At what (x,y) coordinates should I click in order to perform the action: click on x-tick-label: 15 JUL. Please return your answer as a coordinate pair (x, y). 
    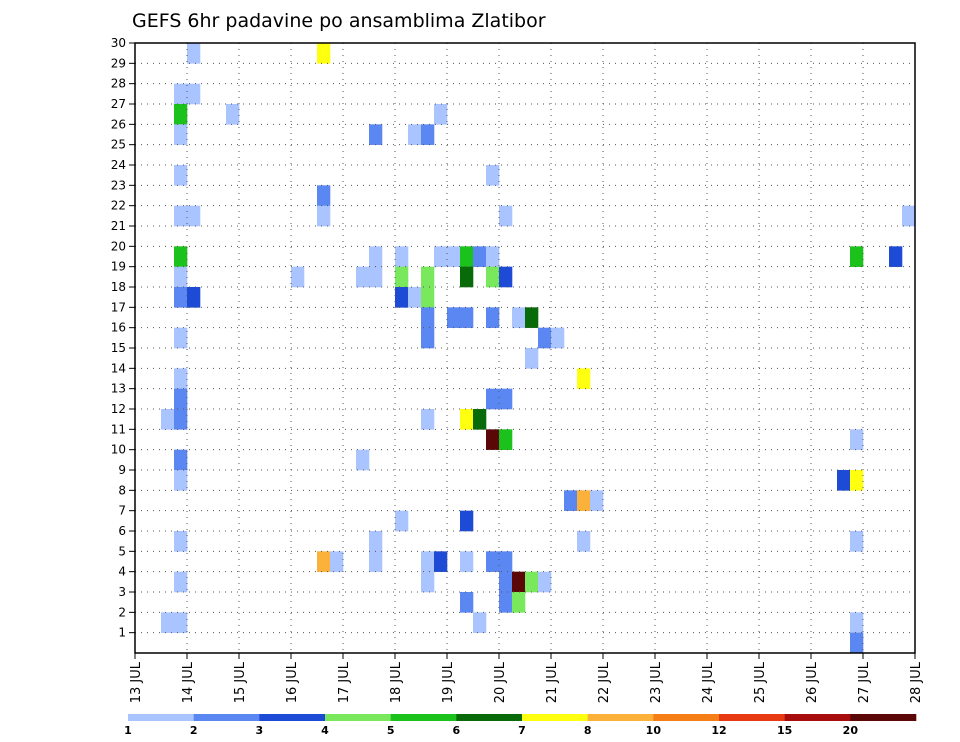
    Looking at the image, I should click on (240, 682).